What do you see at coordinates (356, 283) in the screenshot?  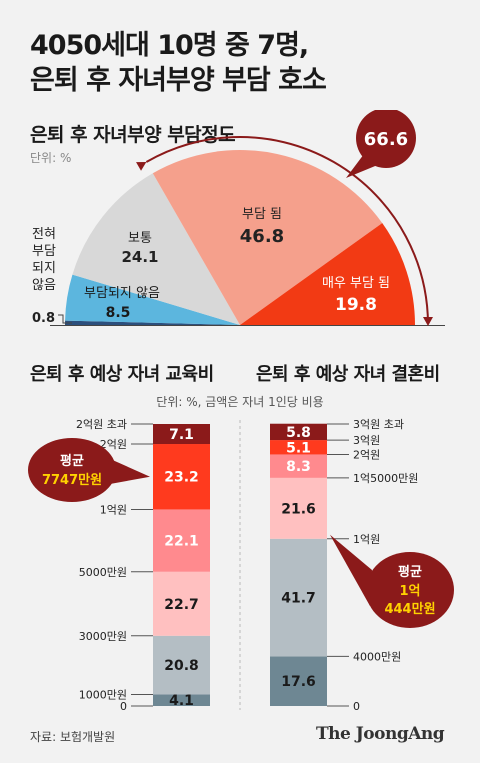 I see `slice-4-label: 매우 부담 됨` at bounding box center [356, 283].